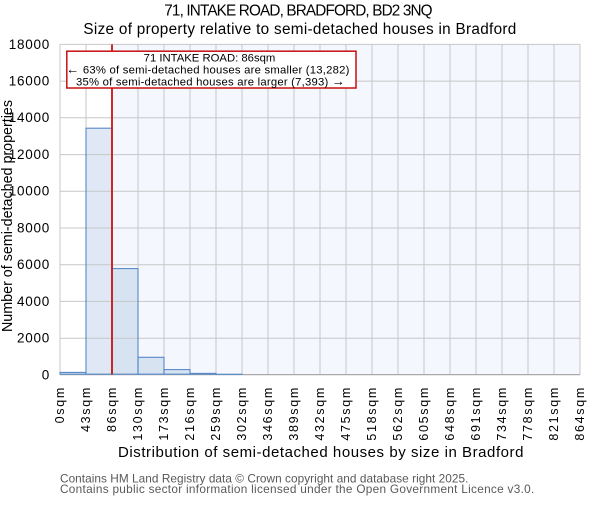  What do you see at coordinates (528, 413) in the screenshot?
I see `svg-text: 778sqm` at bounding box center [528, 413].